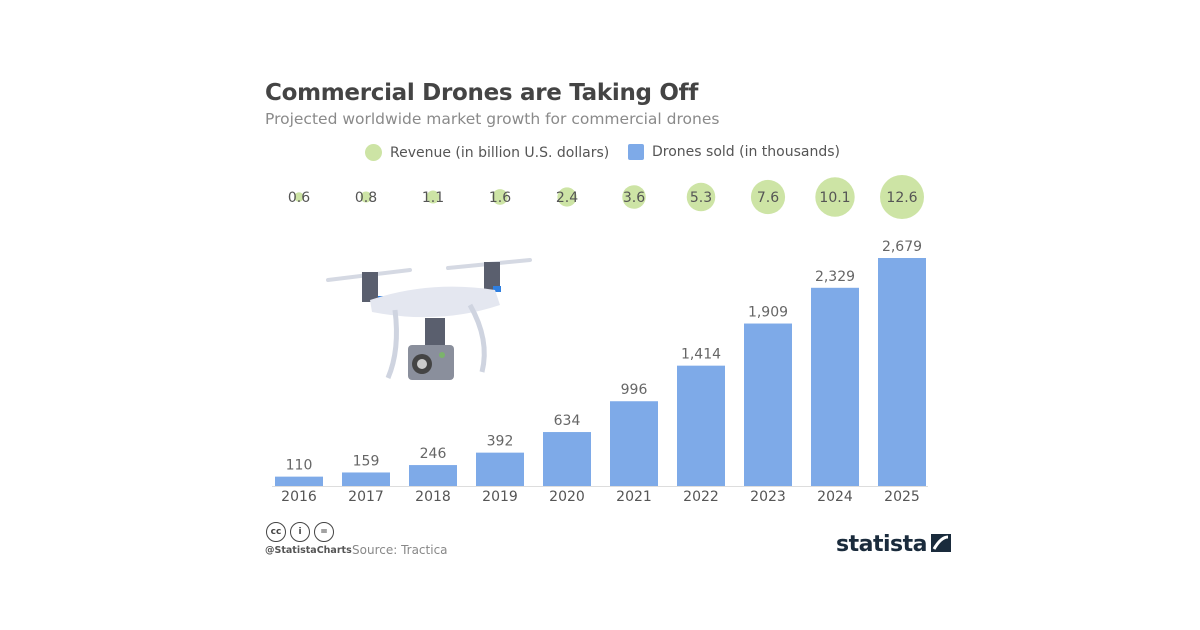  I want to click on revenue-label: 5.3, so click(701, 198).